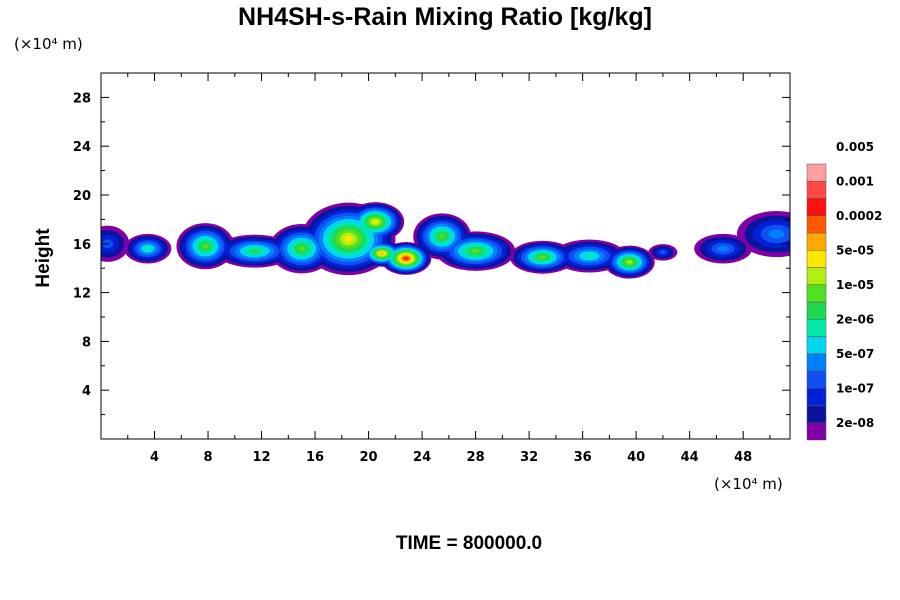 This screenshot has height=600, width=900. I want to click on x-tick-label: 24, so click(422, 457).